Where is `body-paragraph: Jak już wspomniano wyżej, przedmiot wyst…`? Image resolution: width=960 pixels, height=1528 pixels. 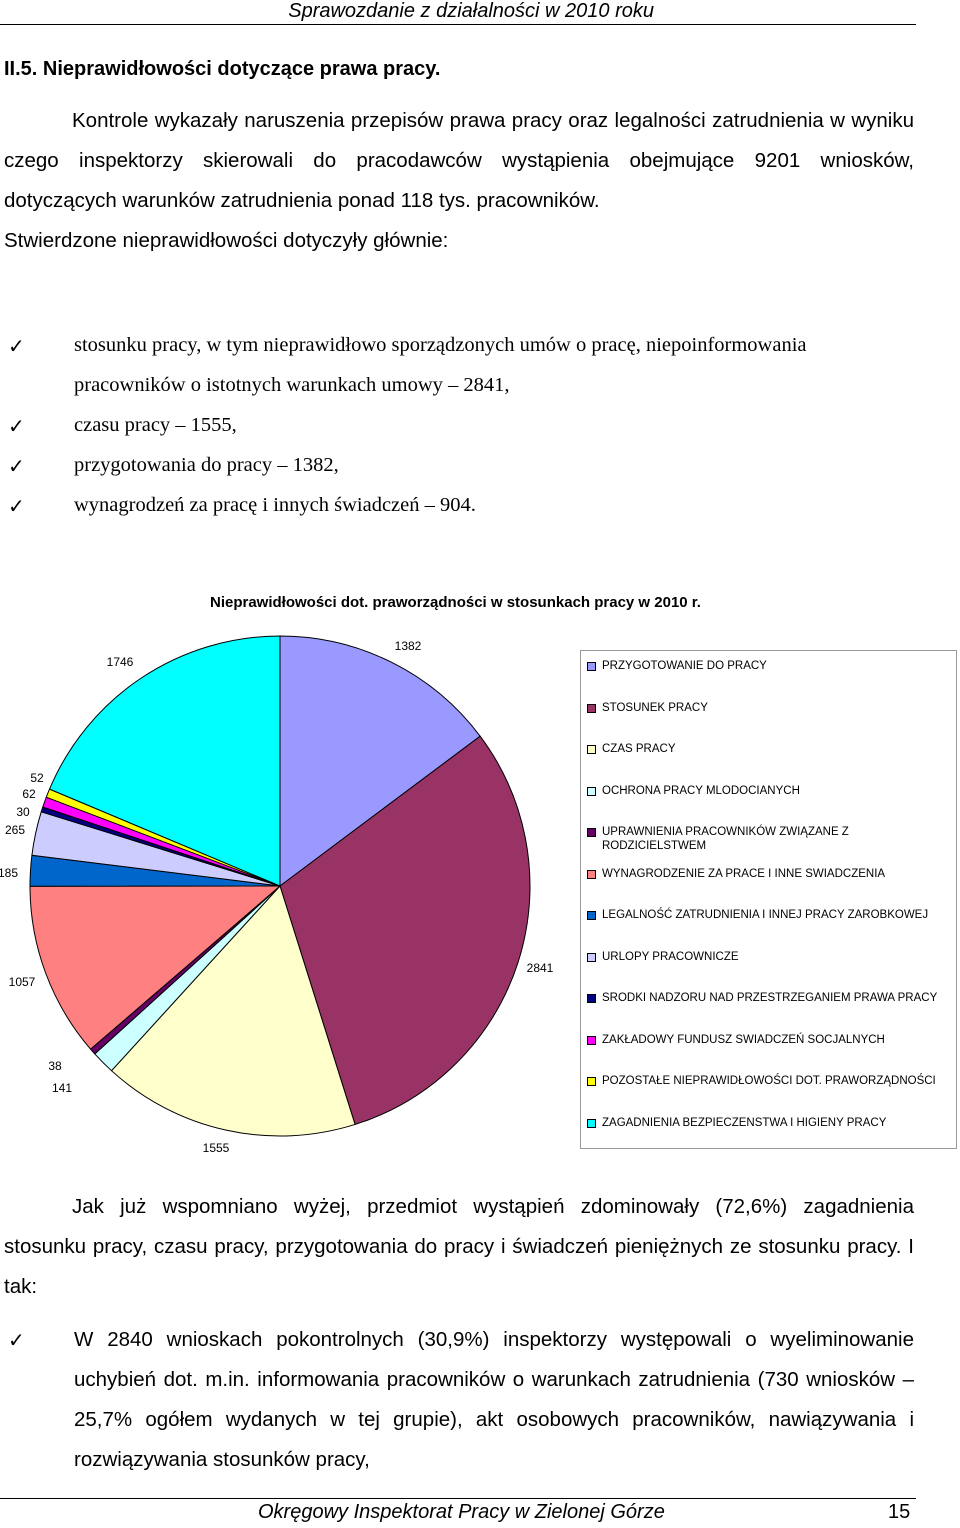 body-paragraph: Jak już wspomniano wyżej, przedmiot wyst… is located at coordinates (459, 1247).